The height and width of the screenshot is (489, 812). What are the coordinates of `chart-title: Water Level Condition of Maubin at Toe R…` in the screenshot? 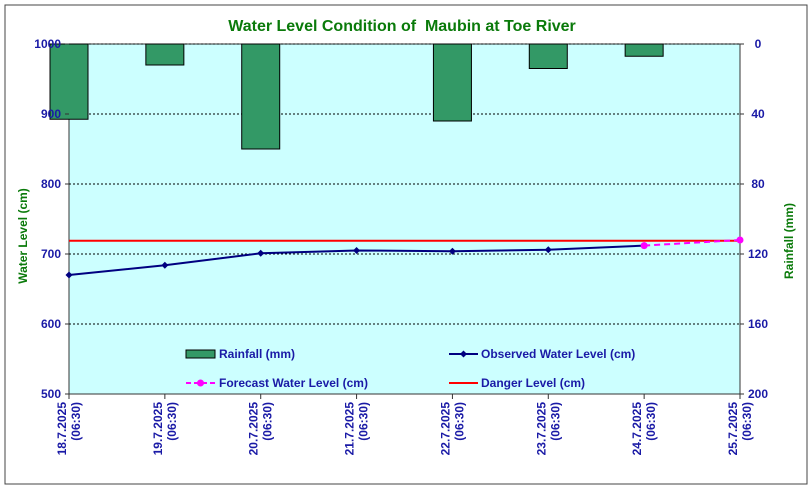 It's located at (402, 26).